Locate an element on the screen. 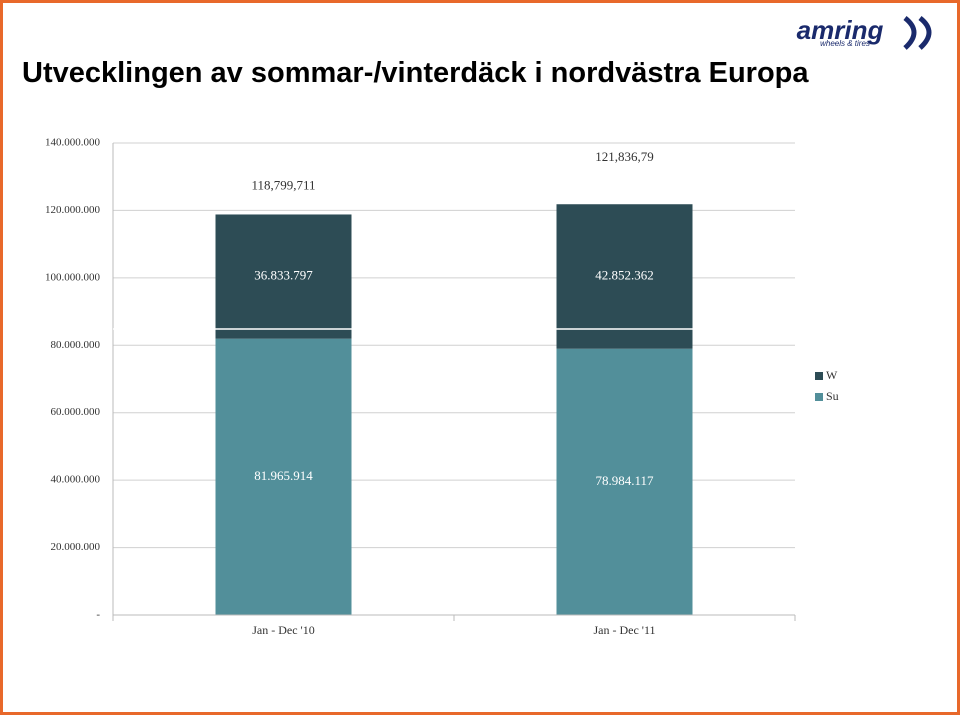 The width and height of the screenshot is (960, 715). x-tick-label: Jan - Dec '10 is located at coordinates (283, 630).